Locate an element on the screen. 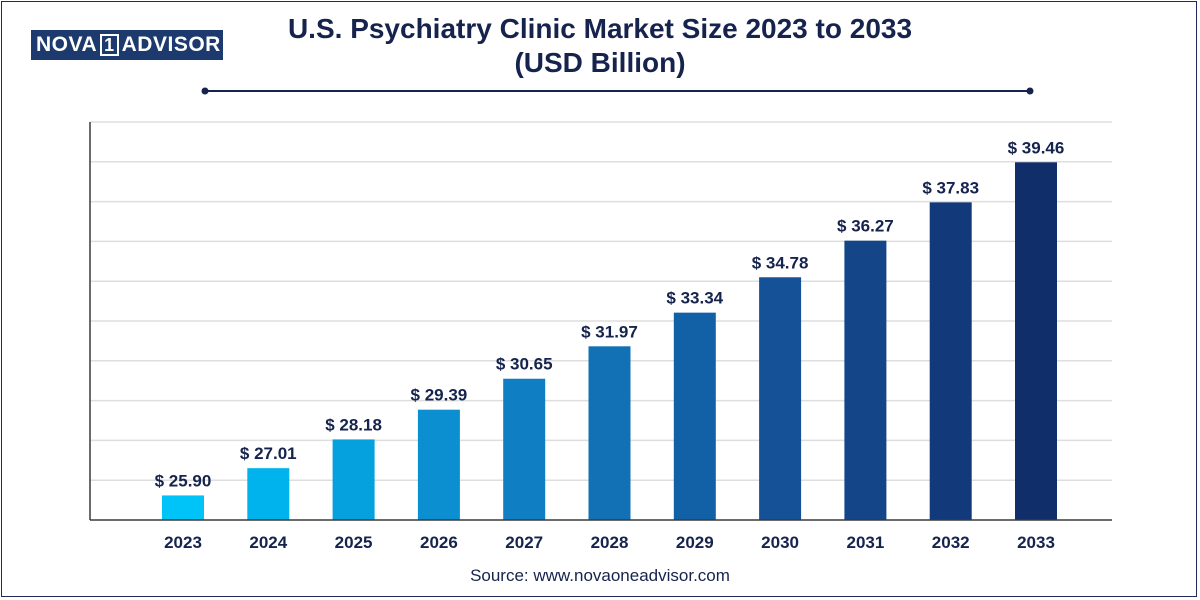 The width and height of the screenshot is (1200, 600). value-label-2027: $ 30.65 is located at coordinates (524, 364).